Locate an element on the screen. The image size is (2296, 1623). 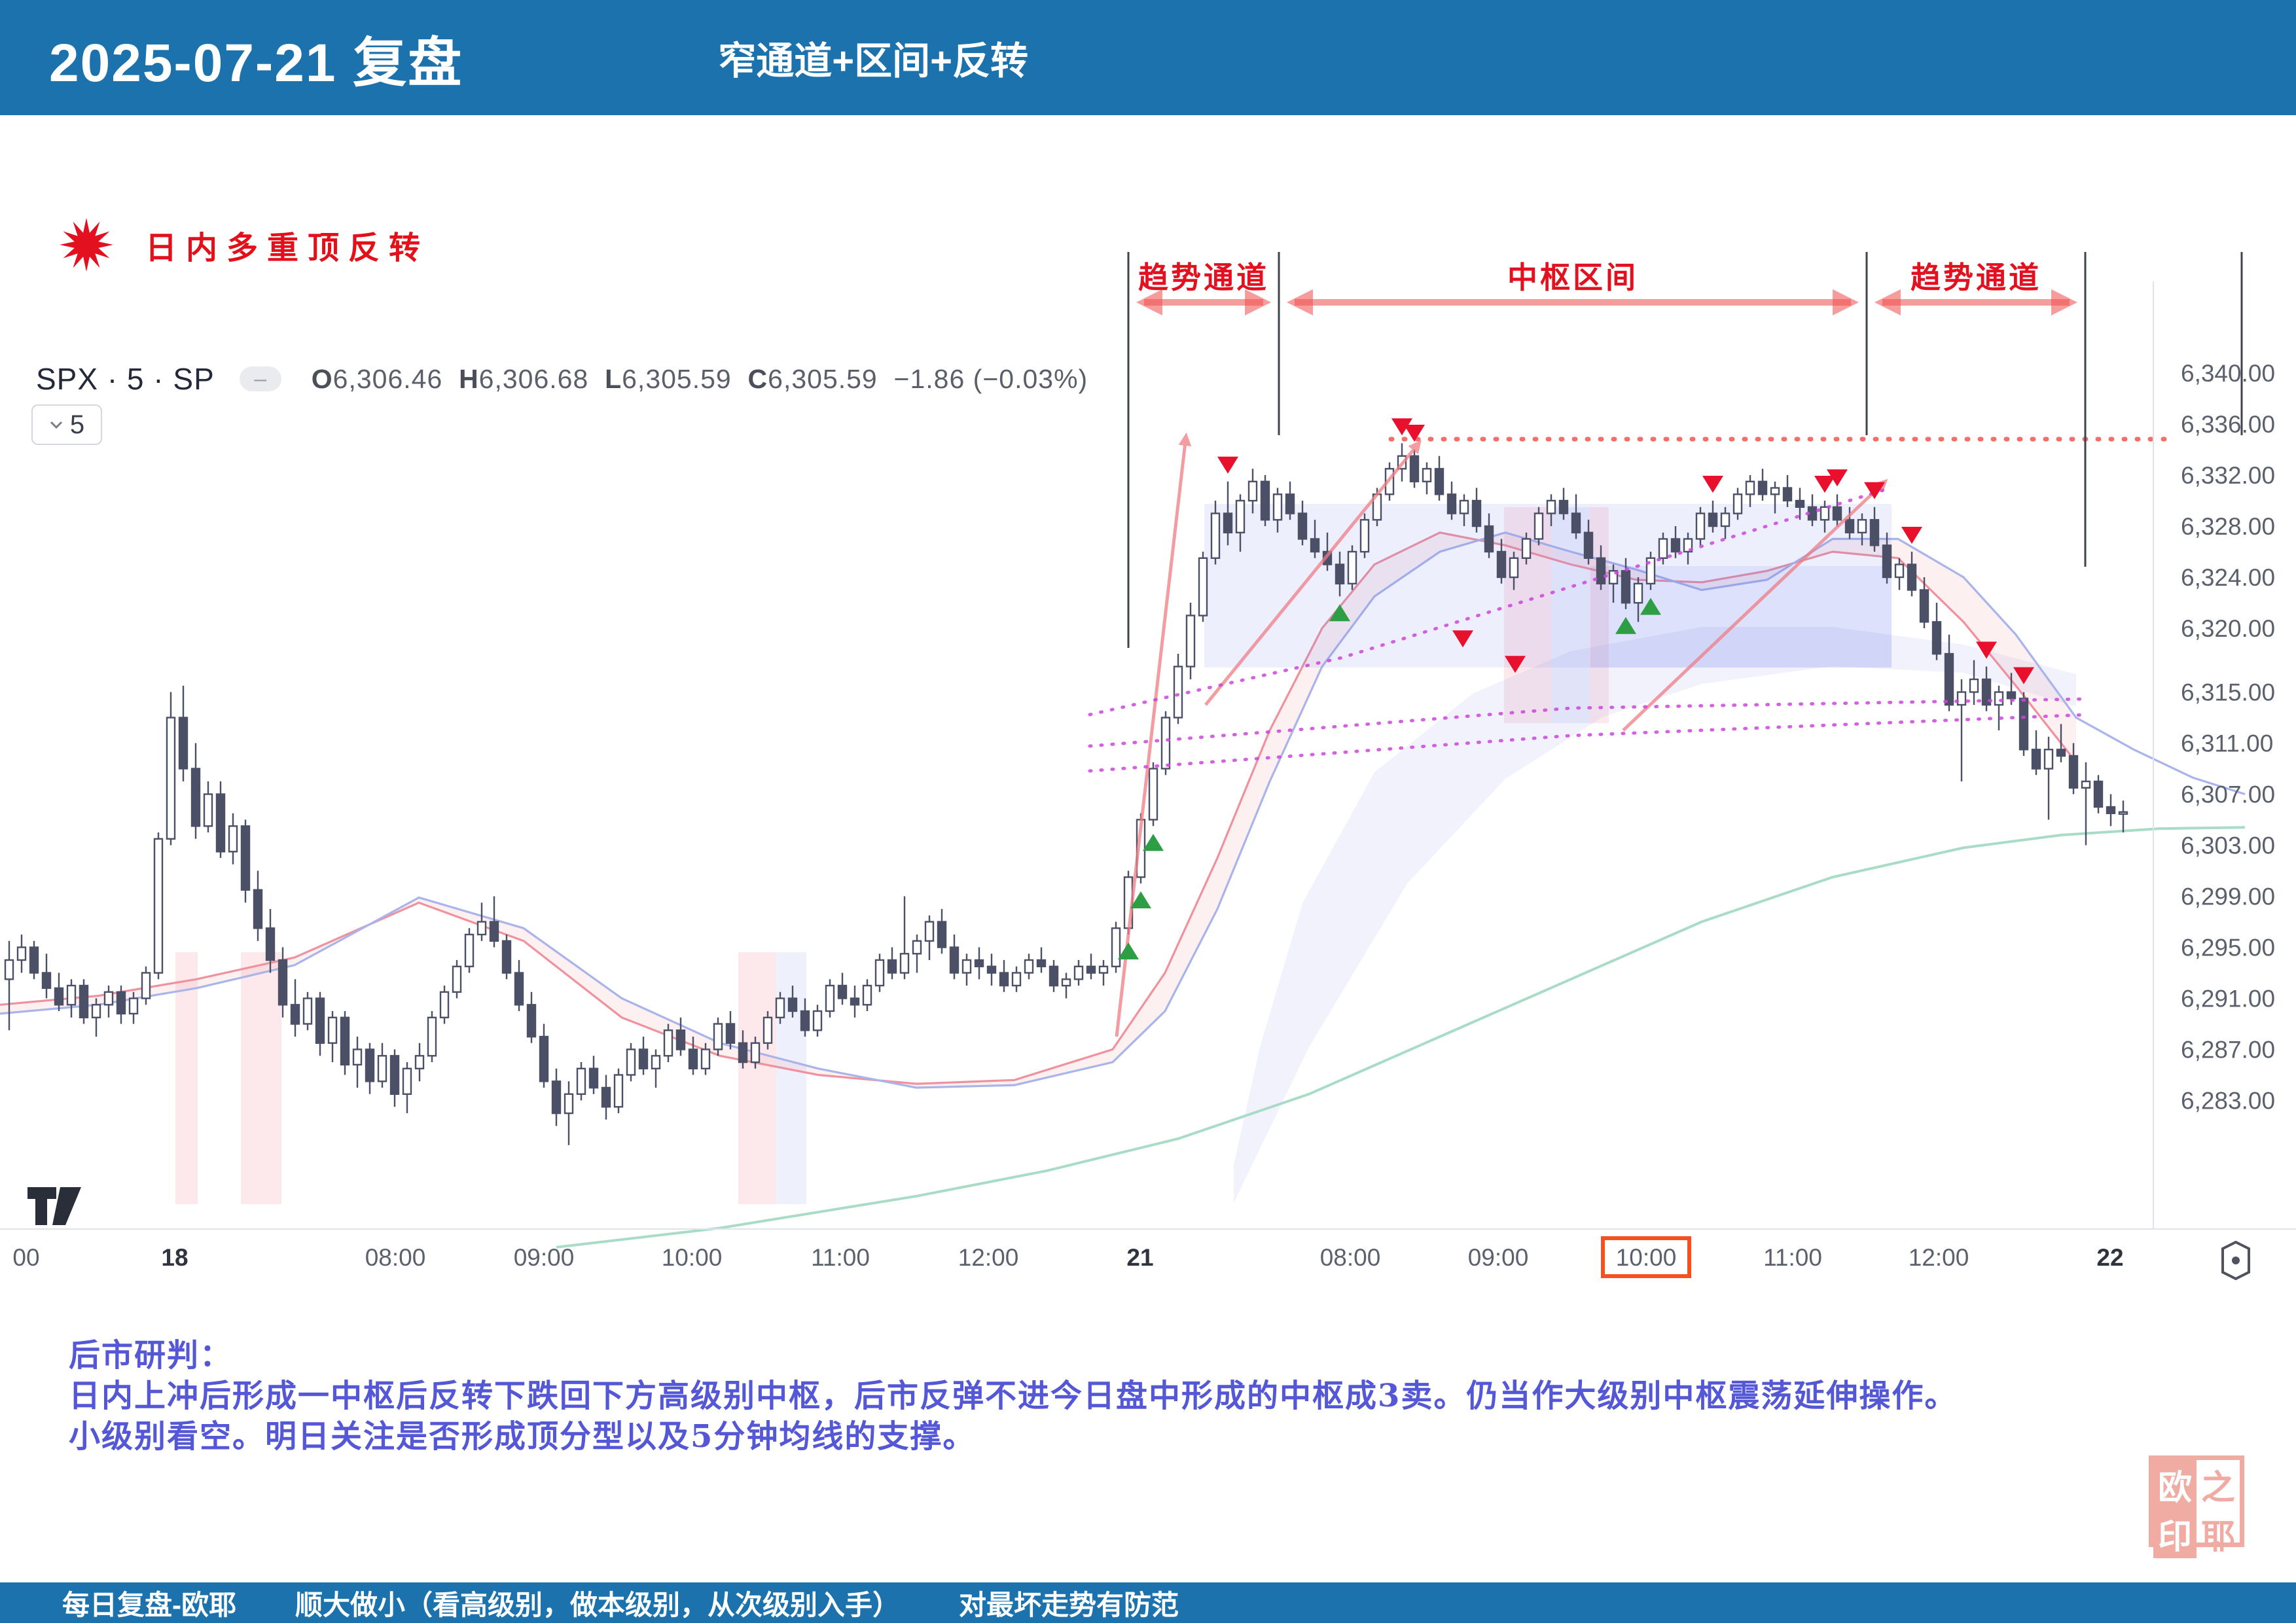
collapsed-indicator-pill: – is located at coordinates (260, 378).